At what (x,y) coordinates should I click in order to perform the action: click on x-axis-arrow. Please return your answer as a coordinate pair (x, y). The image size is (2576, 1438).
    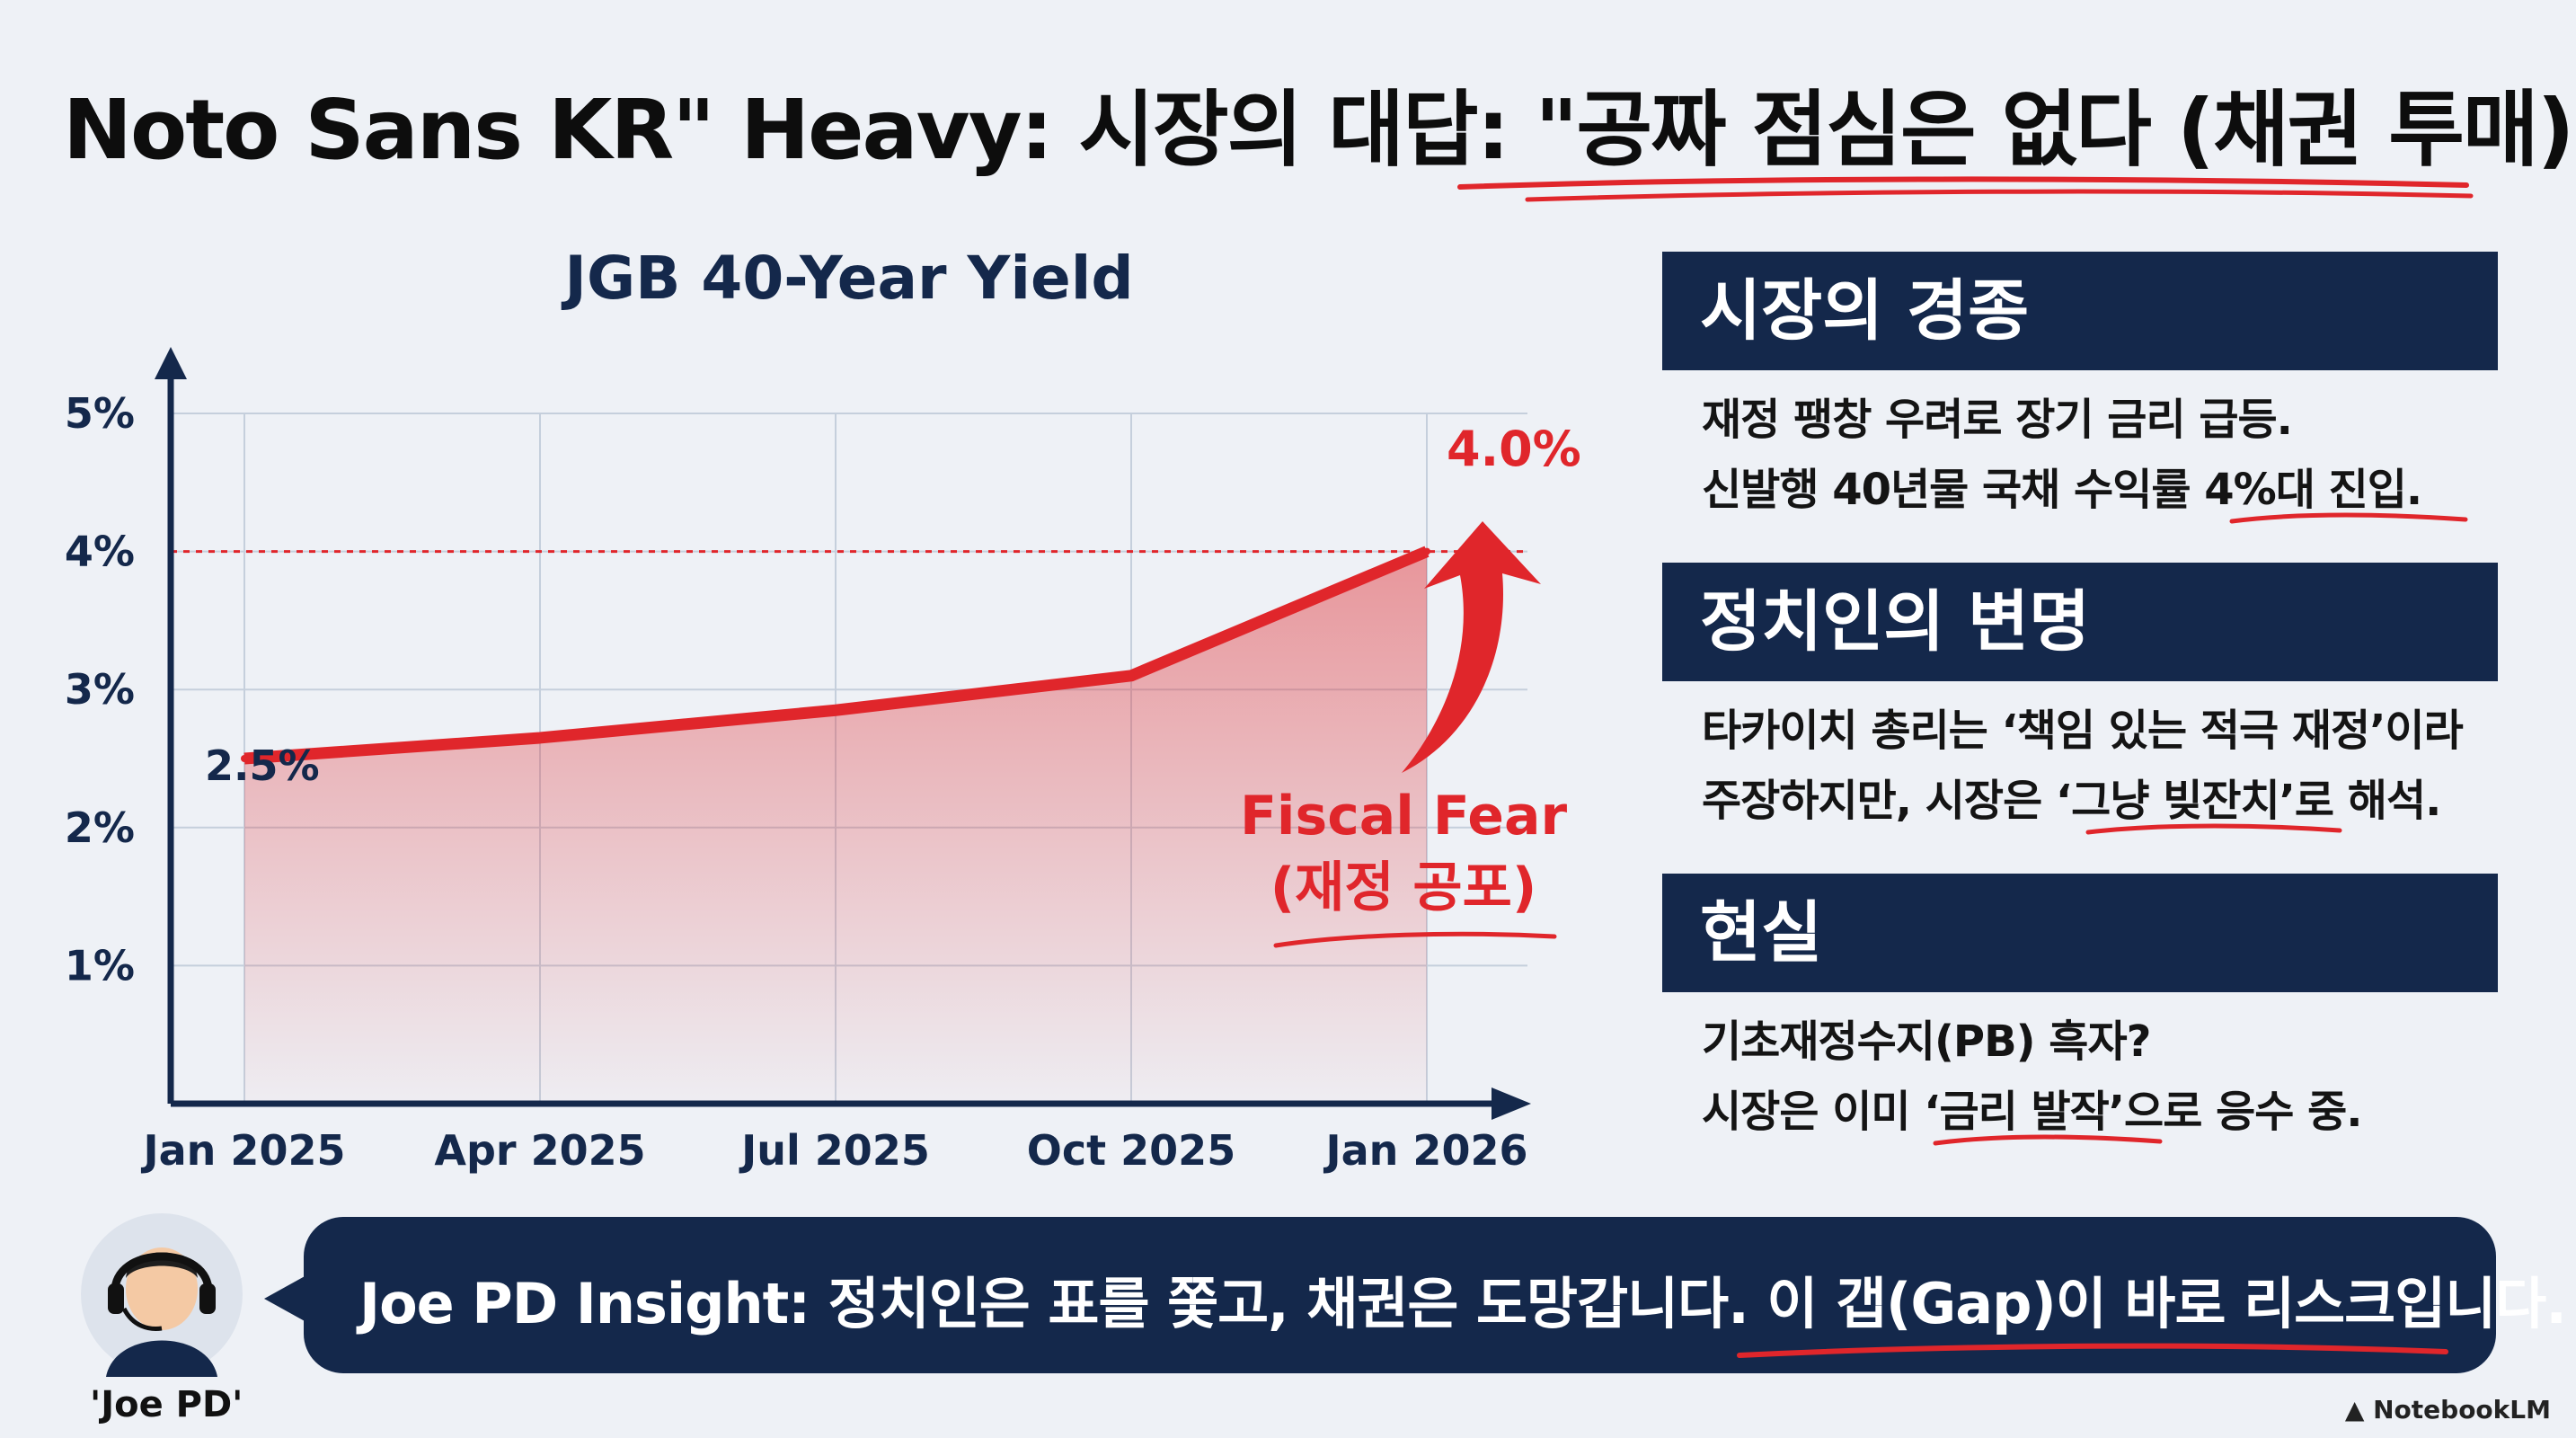
    Looking at the image, I should click on (1511, 1103).